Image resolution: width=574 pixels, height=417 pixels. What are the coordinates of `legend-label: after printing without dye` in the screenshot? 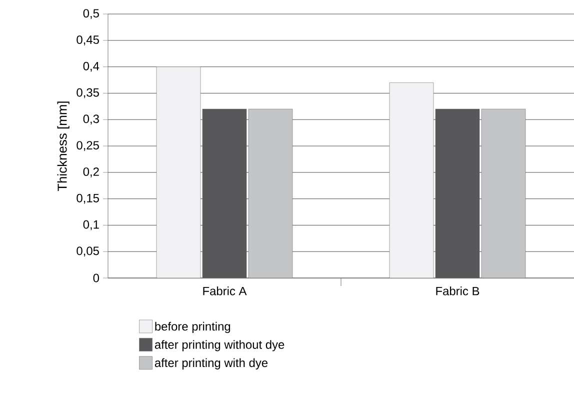 It's located at (219, 346).